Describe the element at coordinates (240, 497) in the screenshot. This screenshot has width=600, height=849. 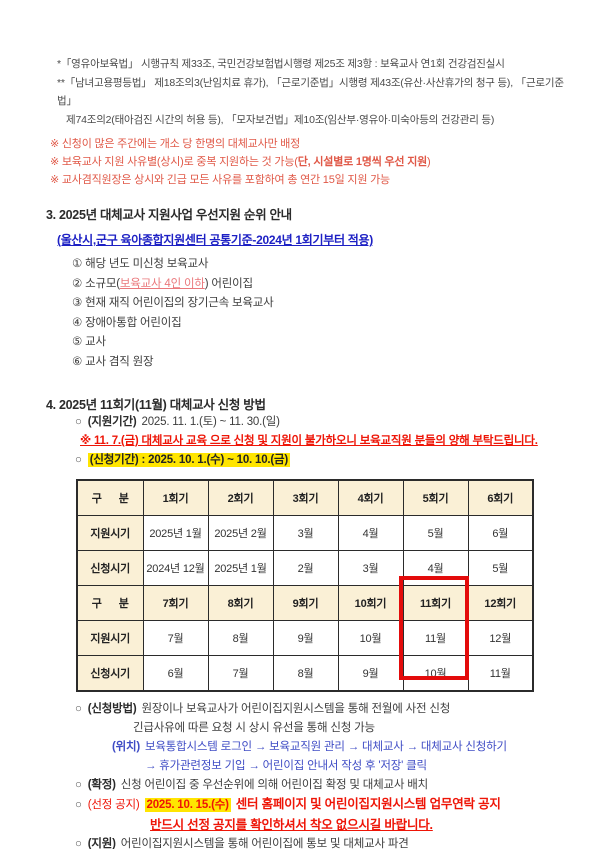
I see `table-cell: 2회기` at that location.